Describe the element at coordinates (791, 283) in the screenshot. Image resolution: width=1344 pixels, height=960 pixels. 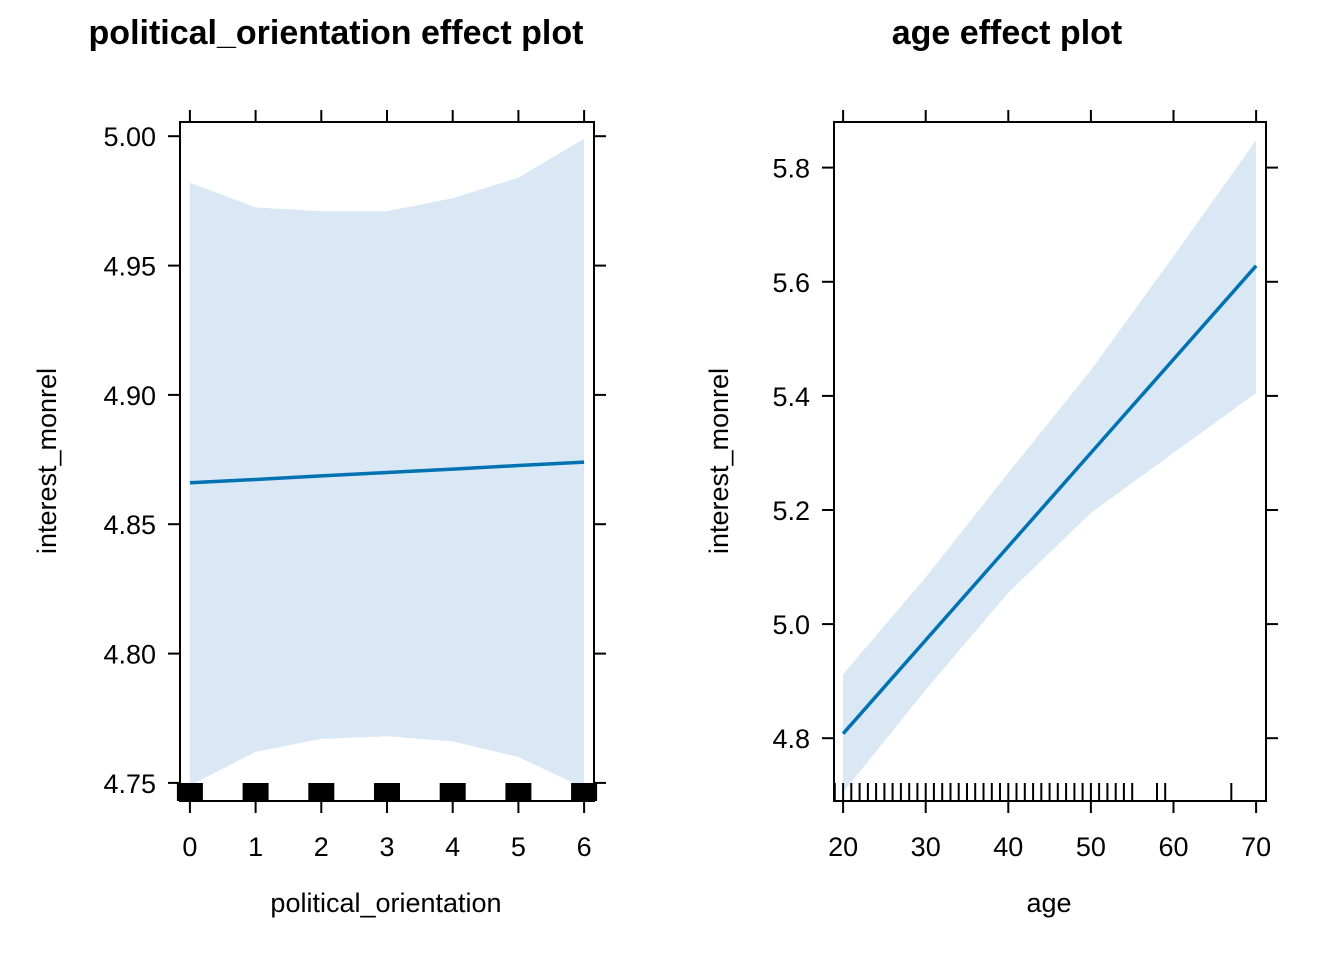
I see `y-tick-label: 5.6` at that location.